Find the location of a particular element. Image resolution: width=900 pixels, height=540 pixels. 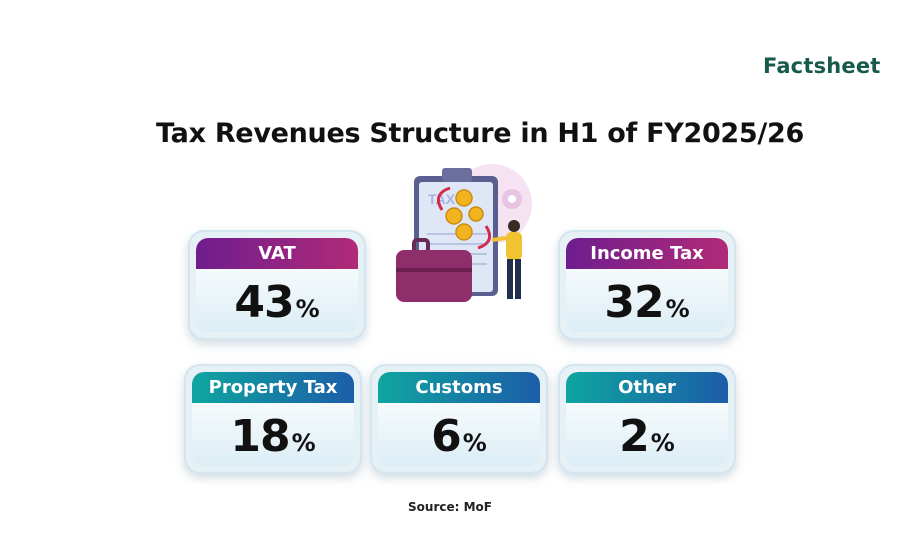

card-body: 18% is located at coordinates (273, 434).